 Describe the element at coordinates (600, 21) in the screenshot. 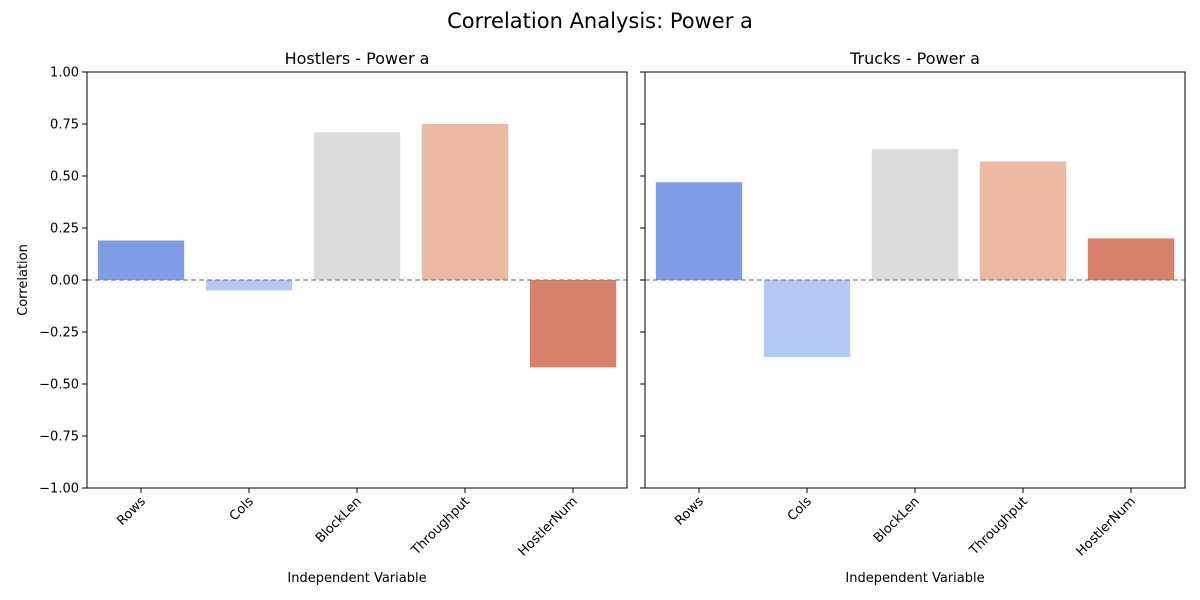

I see `figure-suptitle: Correlation Analysis: Power a` at that location.